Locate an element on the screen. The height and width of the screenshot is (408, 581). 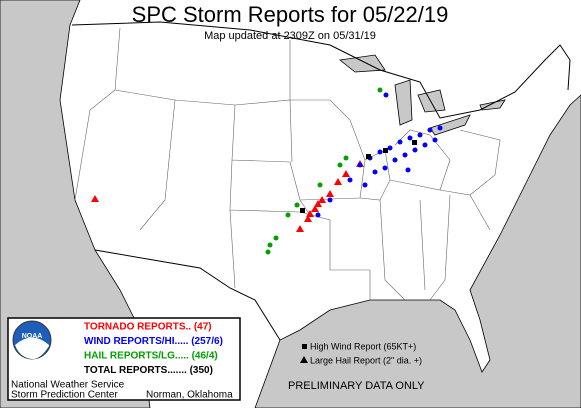
high-wind-reports is located at coordinates (358, 176).